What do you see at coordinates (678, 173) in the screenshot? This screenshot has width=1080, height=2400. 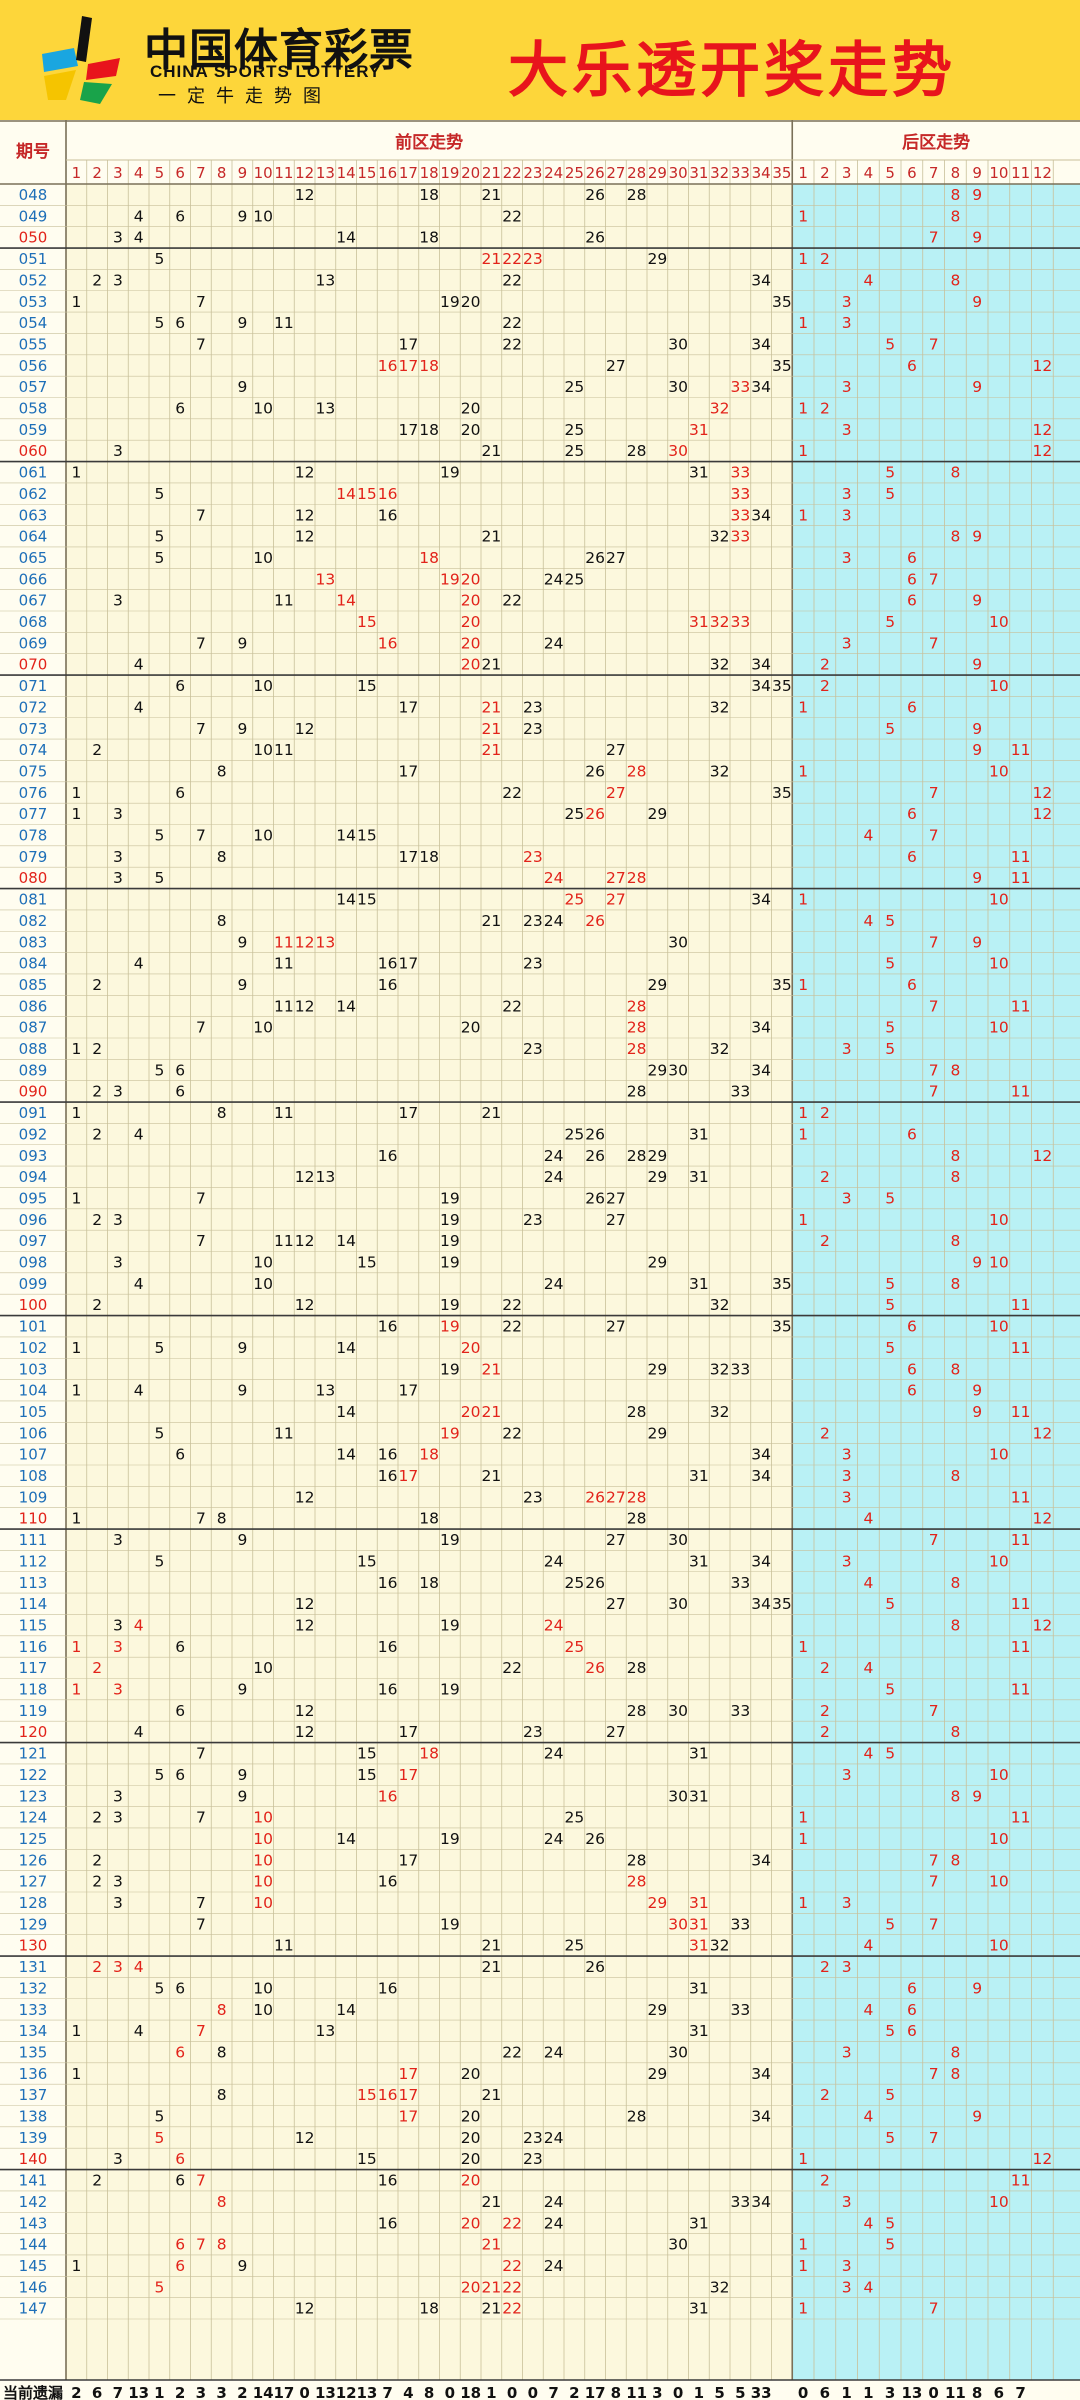 I see `front-column-number: 30` at bounding box center [678, 173].